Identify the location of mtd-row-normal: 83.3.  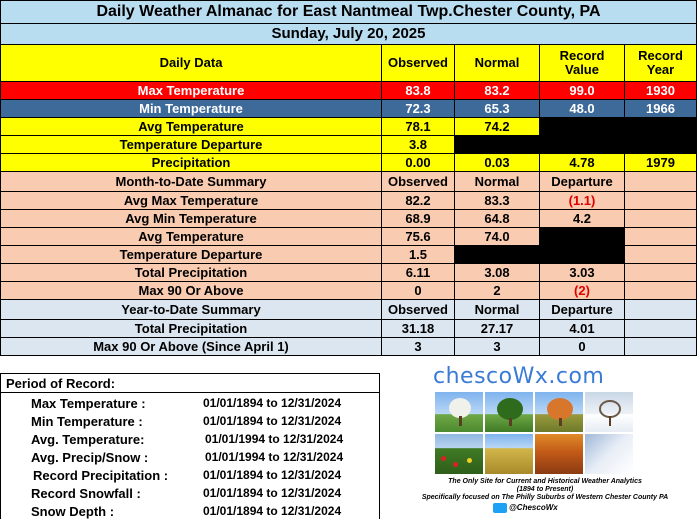
(497, 201).